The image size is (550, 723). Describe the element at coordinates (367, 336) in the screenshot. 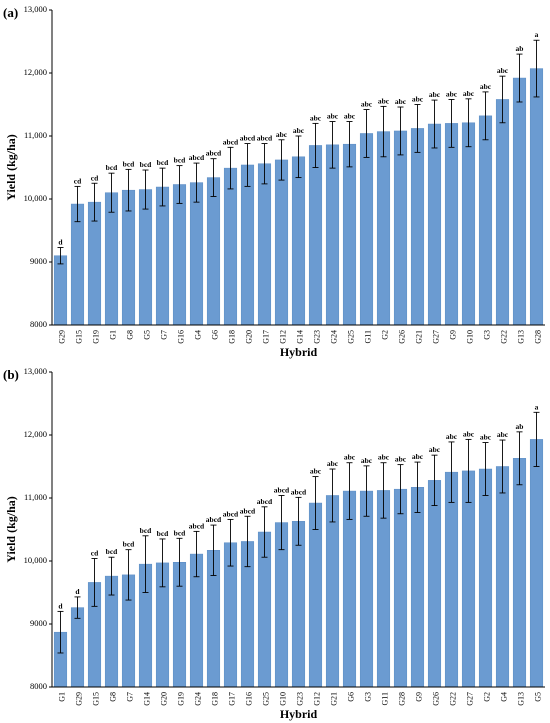

I see `x-tick-label: G11` at that location.